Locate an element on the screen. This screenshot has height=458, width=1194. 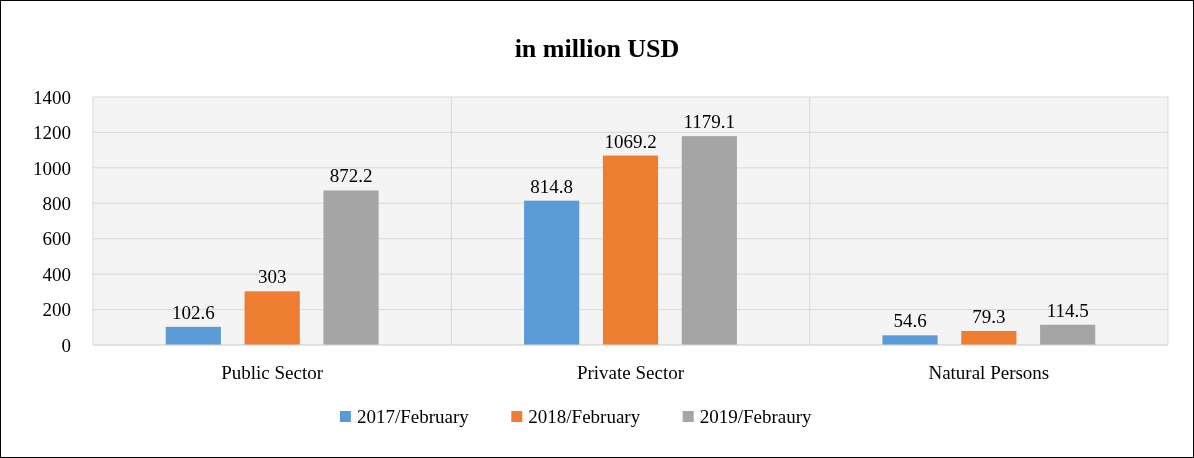
y-tick-label: 800 is located at coordinates (56, 203).